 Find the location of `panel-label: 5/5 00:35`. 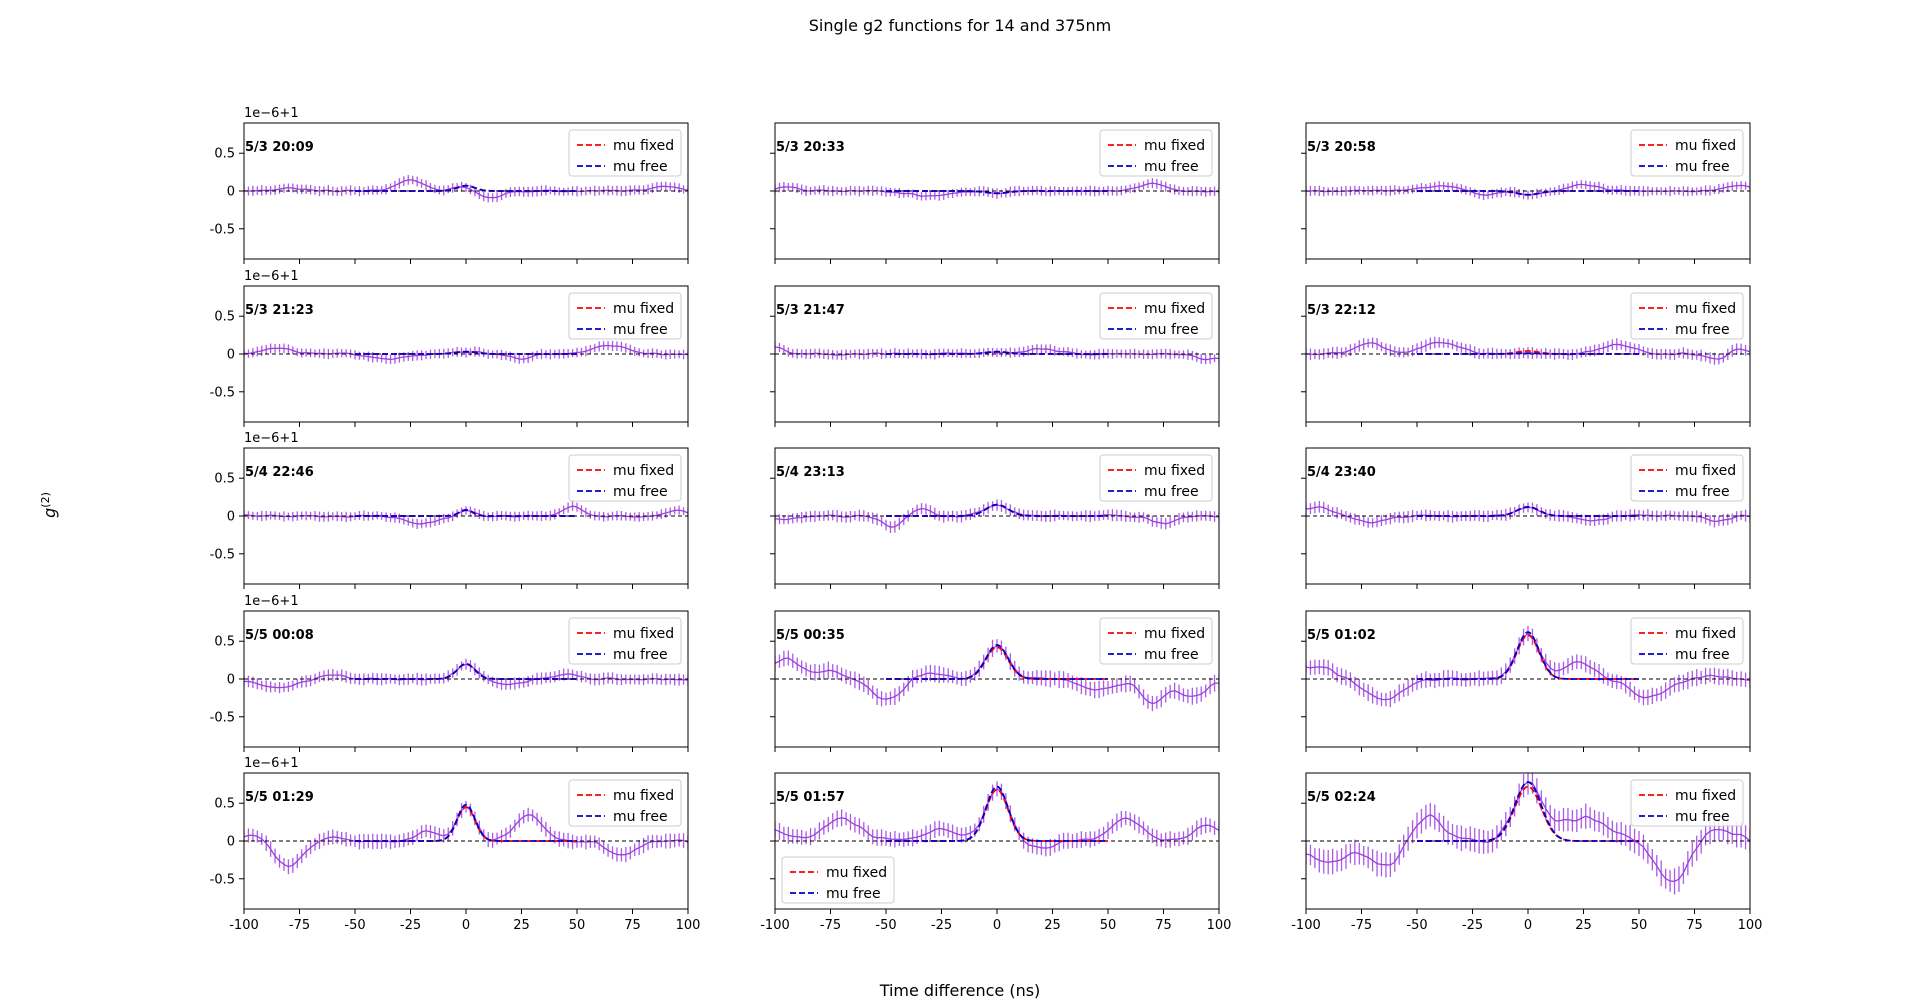

panel-label: 5/5 00:35 is located at coordinates (810, 635).